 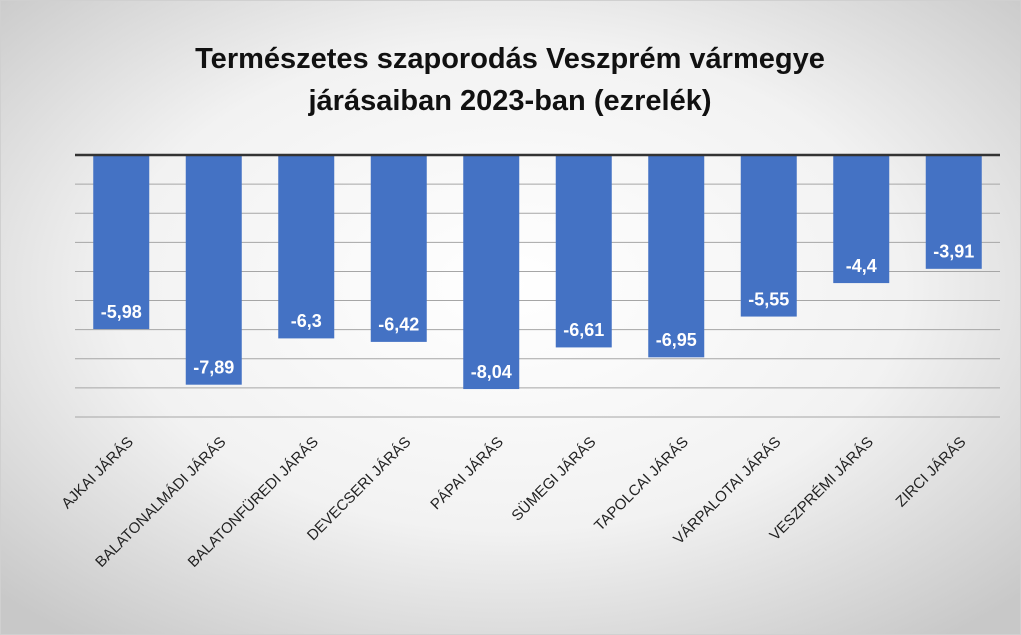 I want to click on data-label: -6,61, so click(x=583, y=330).